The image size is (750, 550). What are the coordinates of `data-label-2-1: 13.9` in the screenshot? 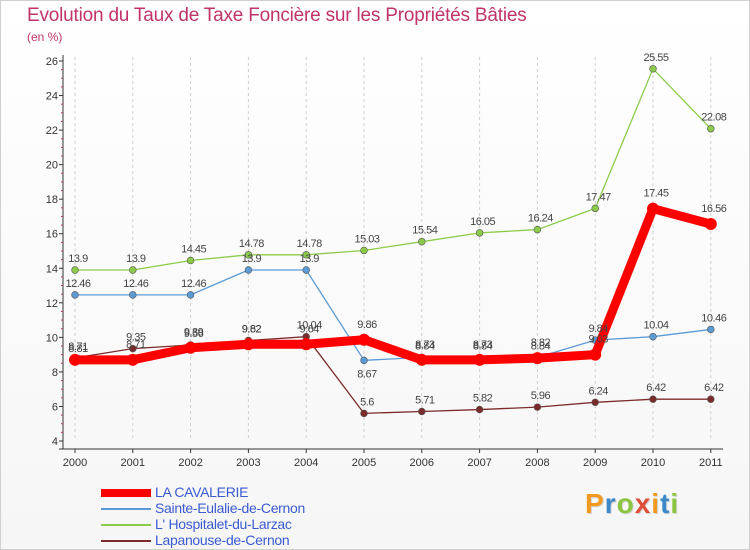 It's located at (136, 259).